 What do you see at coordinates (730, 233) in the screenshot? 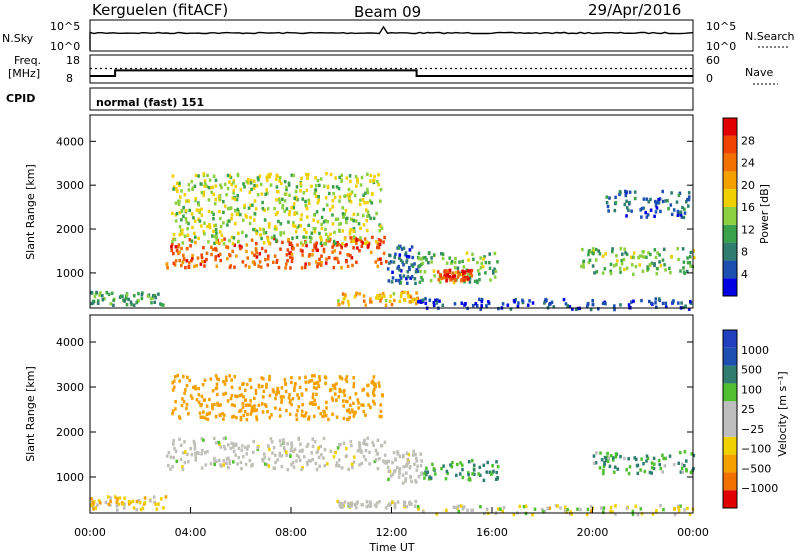
I see `colorbar-swatch` at bounding box center [730, 233].